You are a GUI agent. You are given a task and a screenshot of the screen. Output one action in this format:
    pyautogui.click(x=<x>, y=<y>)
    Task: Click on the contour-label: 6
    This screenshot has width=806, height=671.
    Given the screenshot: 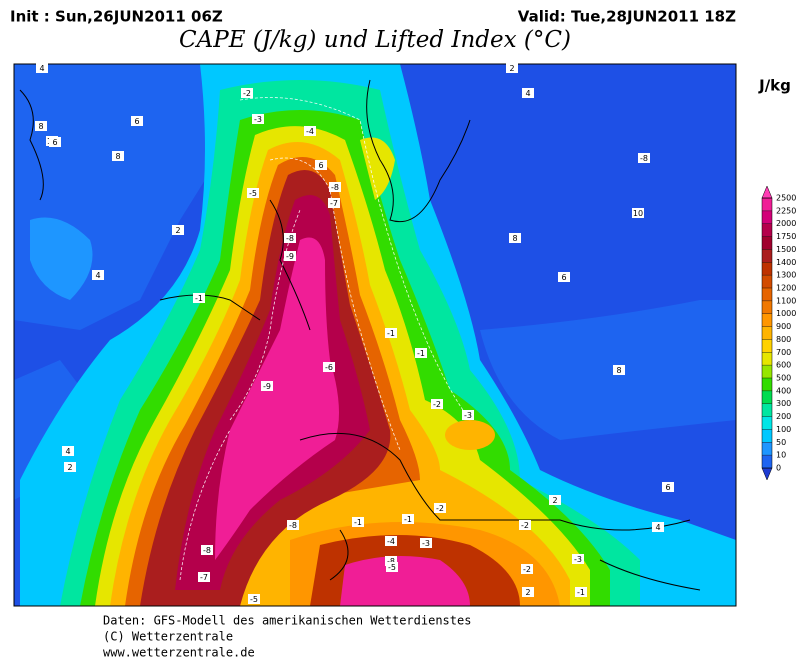 What is the action you would take?
    pyautogui.click(x=320, y=165)
    